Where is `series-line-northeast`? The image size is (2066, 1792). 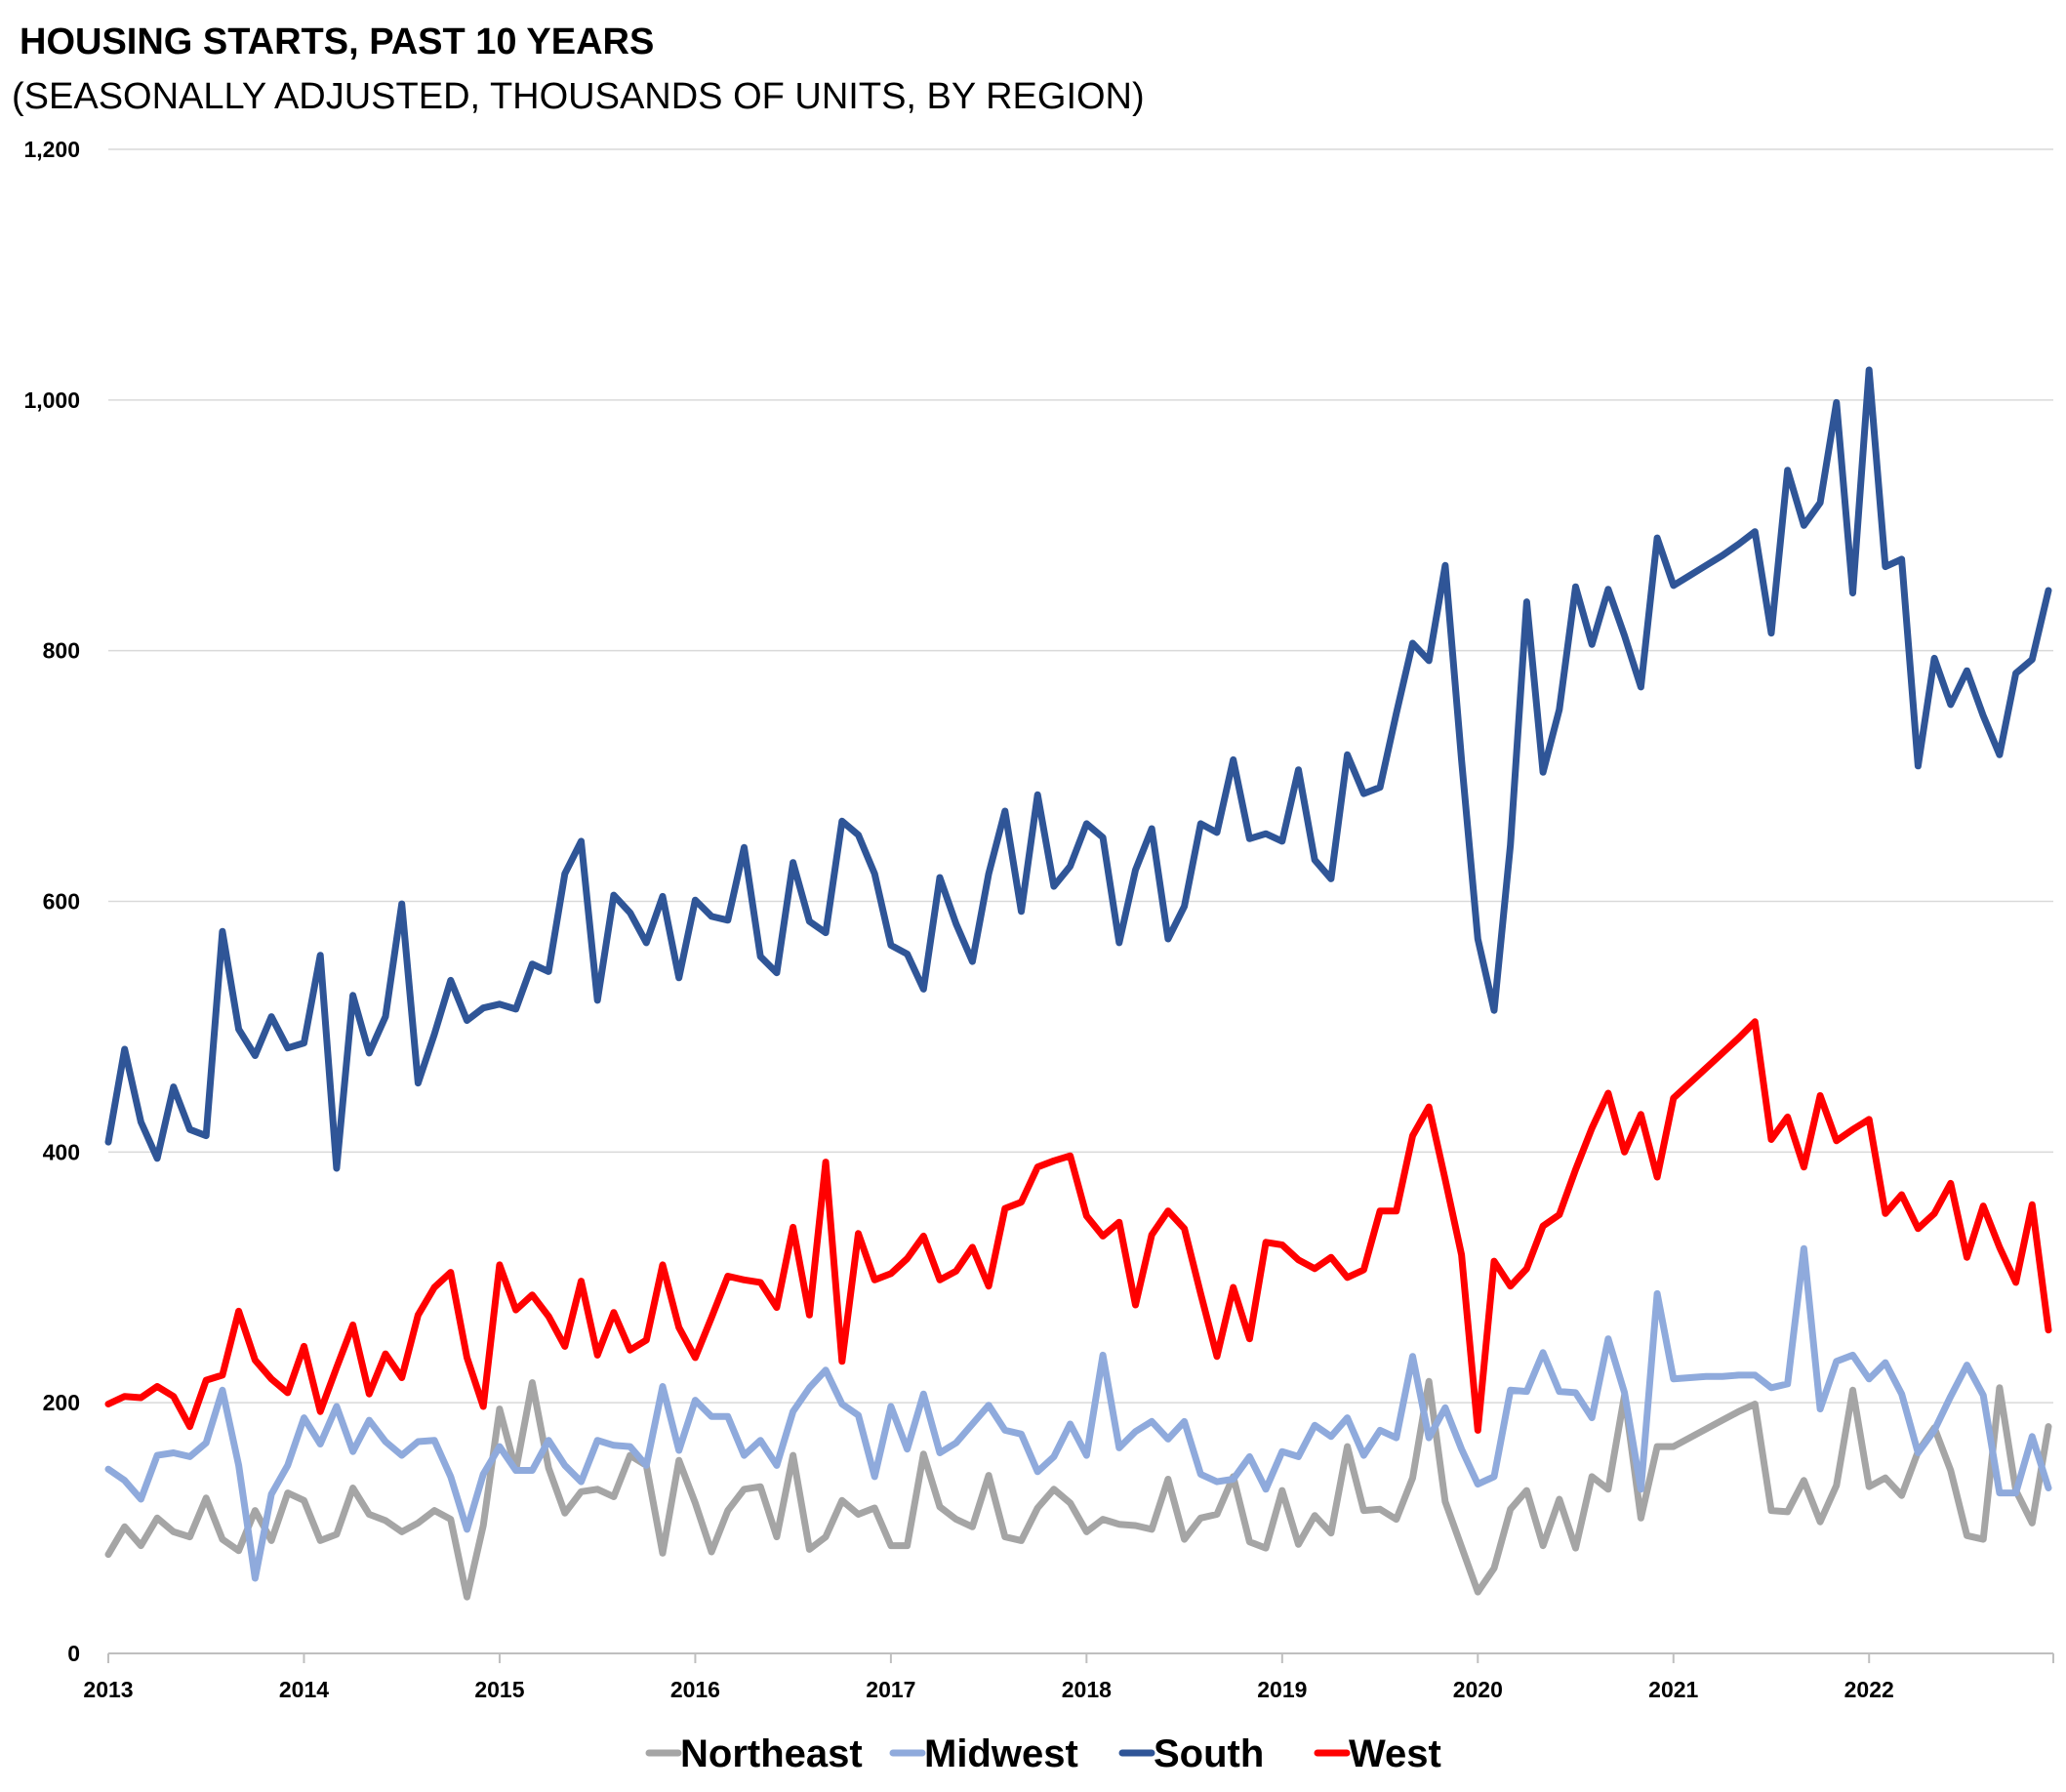 series-line-northeast is located at coordinates (1078, 1489).